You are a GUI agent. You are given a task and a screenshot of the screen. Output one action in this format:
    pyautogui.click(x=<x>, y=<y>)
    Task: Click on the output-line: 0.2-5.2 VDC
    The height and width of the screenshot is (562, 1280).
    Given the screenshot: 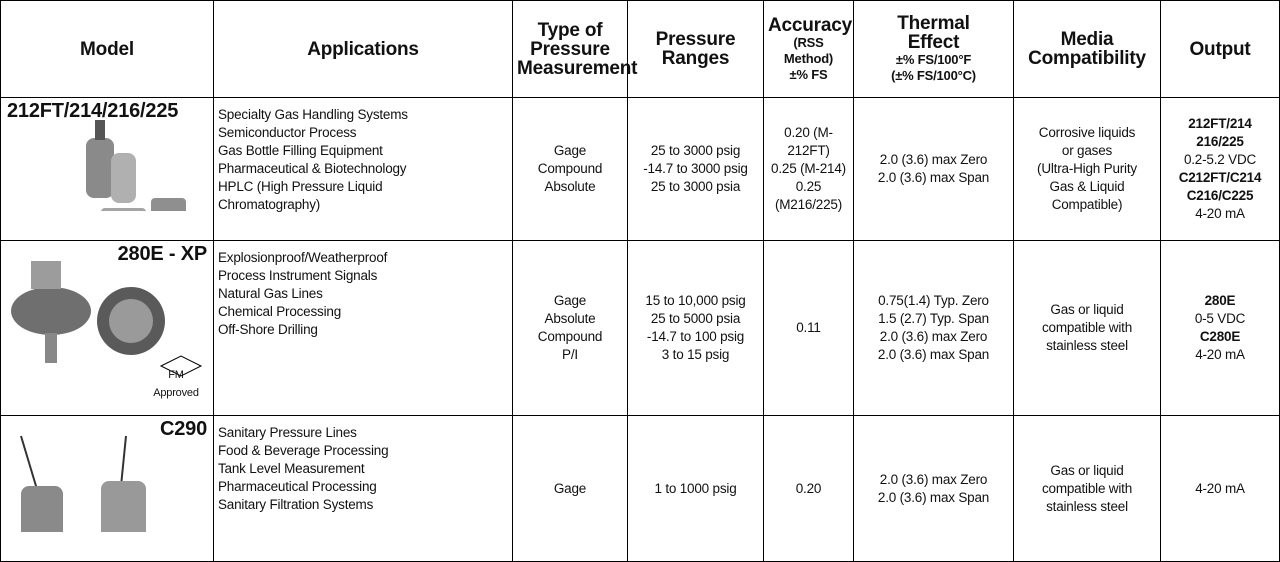 What is the action you would take?
    pyautogui.click(x=1220, y=159)
    